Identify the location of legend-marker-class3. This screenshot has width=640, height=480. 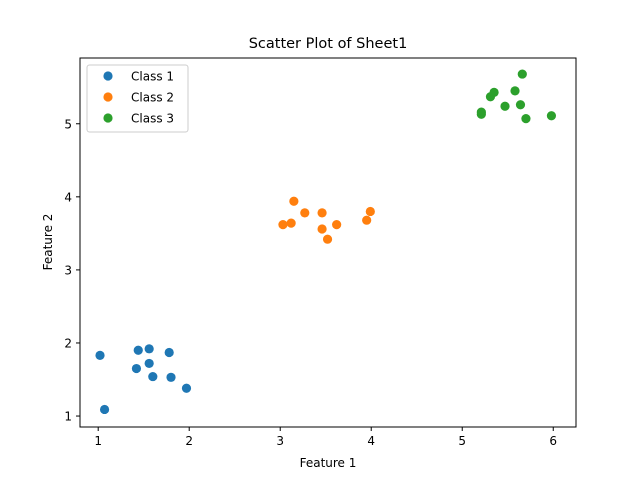
(108, 118).